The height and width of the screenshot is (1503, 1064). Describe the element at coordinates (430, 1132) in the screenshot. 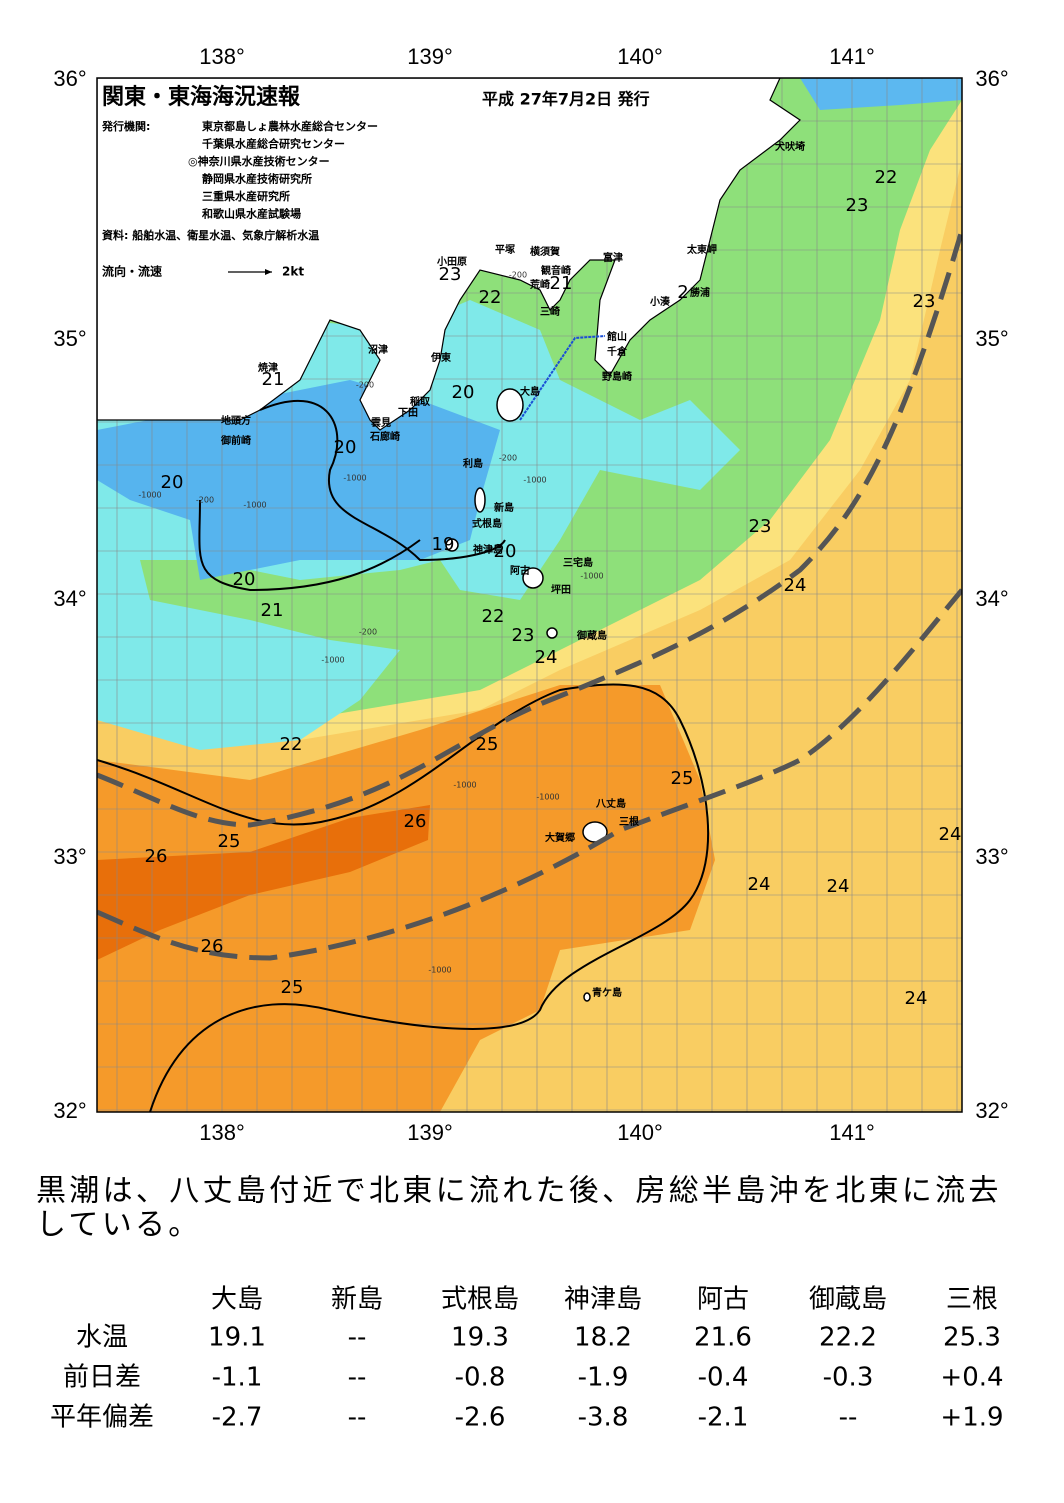

I see `longitude-label: 139°` at that location.